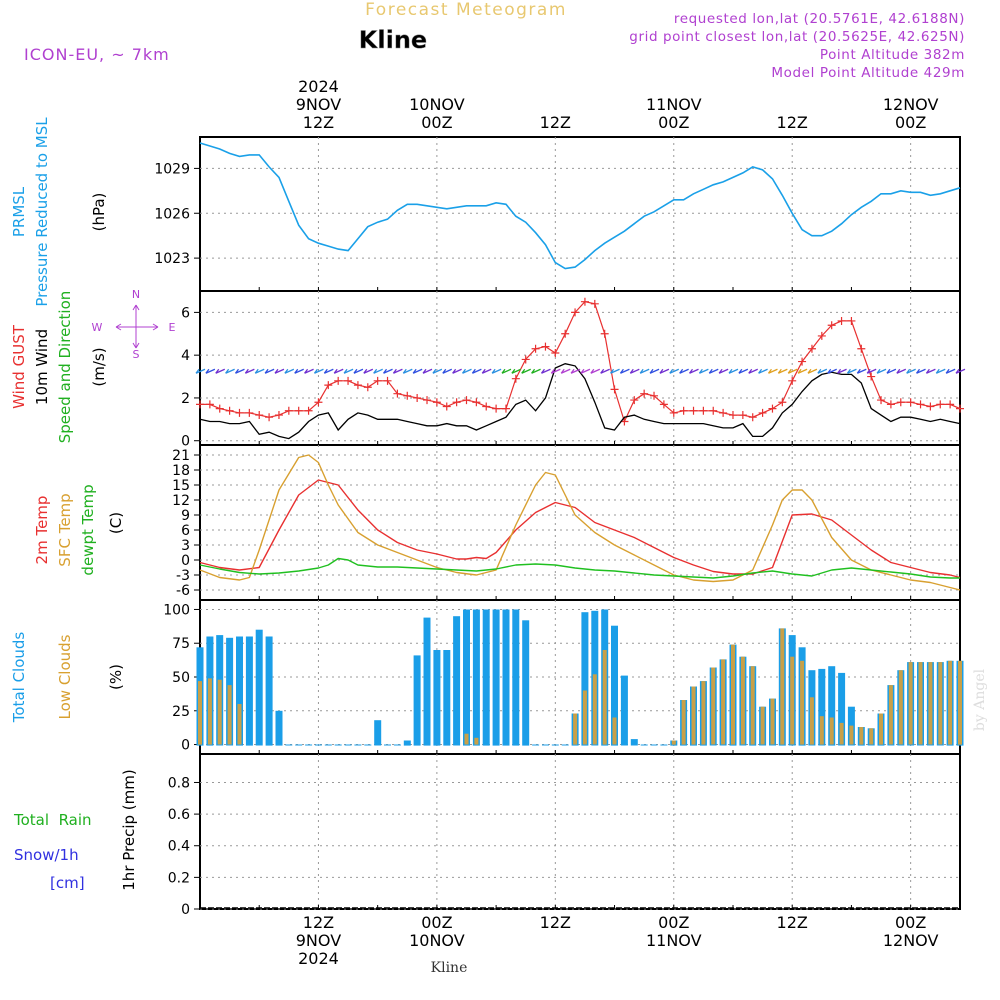 Image resolution: width=1000 pixels, height=1000 pixels. Describe the element at coordinates (181, 678) in the screenshot. I see `y-tick-label: 50` at that location.